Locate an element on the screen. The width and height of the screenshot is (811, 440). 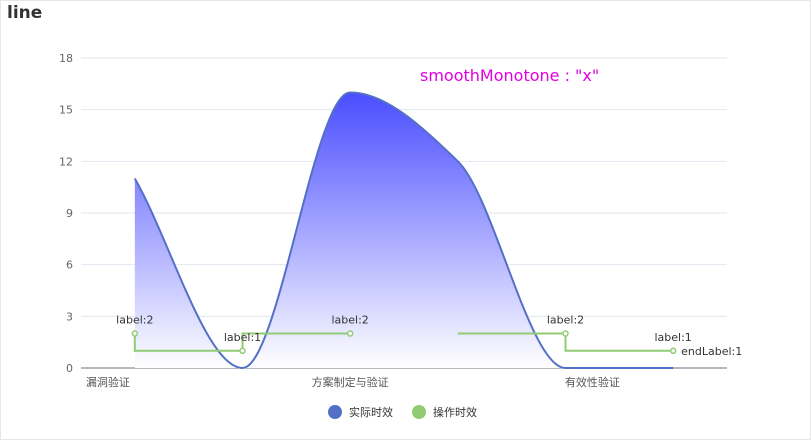
y-tick-label: 18 is located at coordinates (66, 58).